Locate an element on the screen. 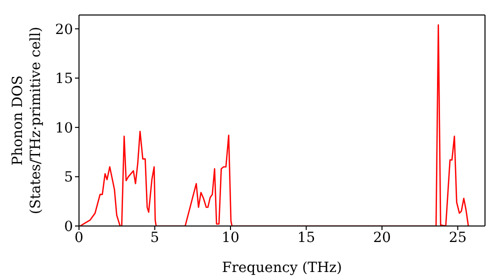 This screenshot has width=500, height=280. x-tick-label: 10 is located at coordinates (231, 238).